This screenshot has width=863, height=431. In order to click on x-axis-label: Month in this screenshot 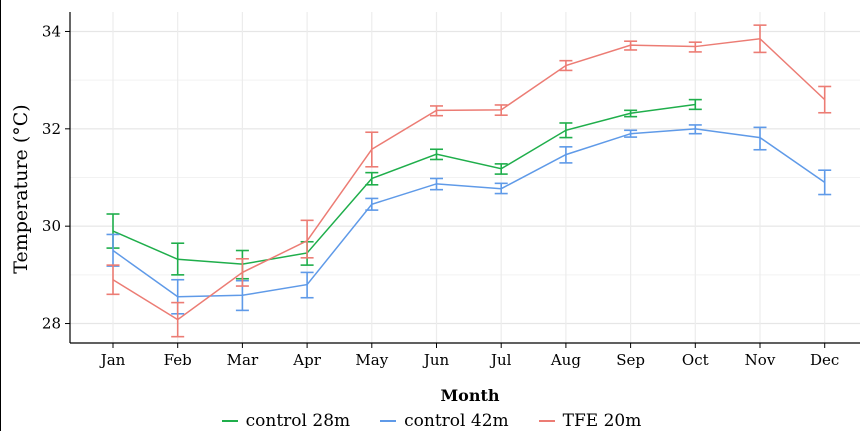, I will do `click(469, 395)`.